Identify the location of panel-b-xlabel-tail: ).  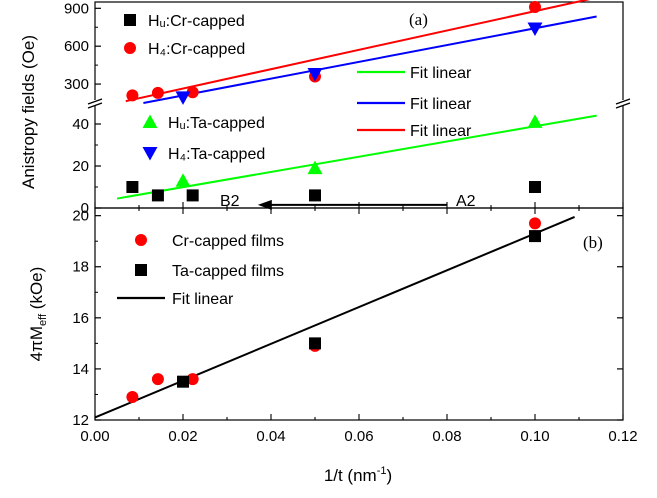
(390, 475).